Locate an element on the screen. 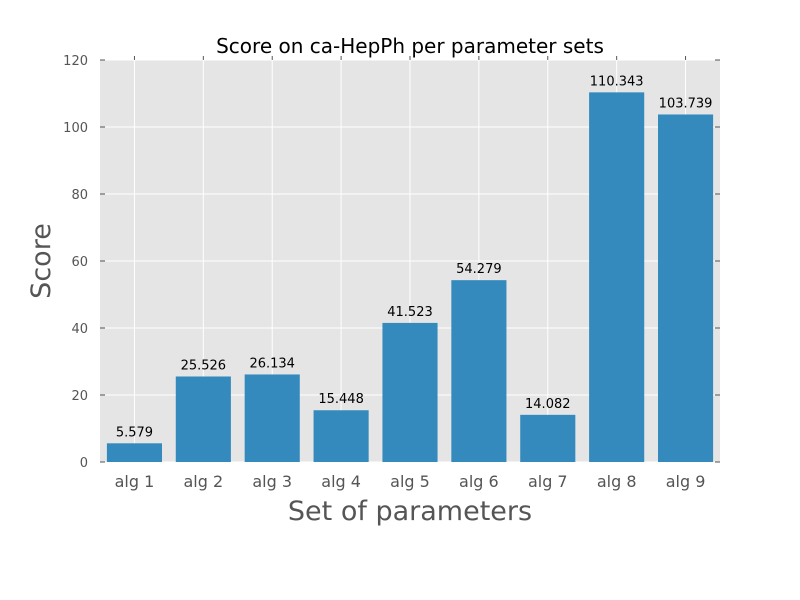 The width and height of the screenshot is (800, 600). bar-value-label: 15.448 is located at coordinates (341, 399).